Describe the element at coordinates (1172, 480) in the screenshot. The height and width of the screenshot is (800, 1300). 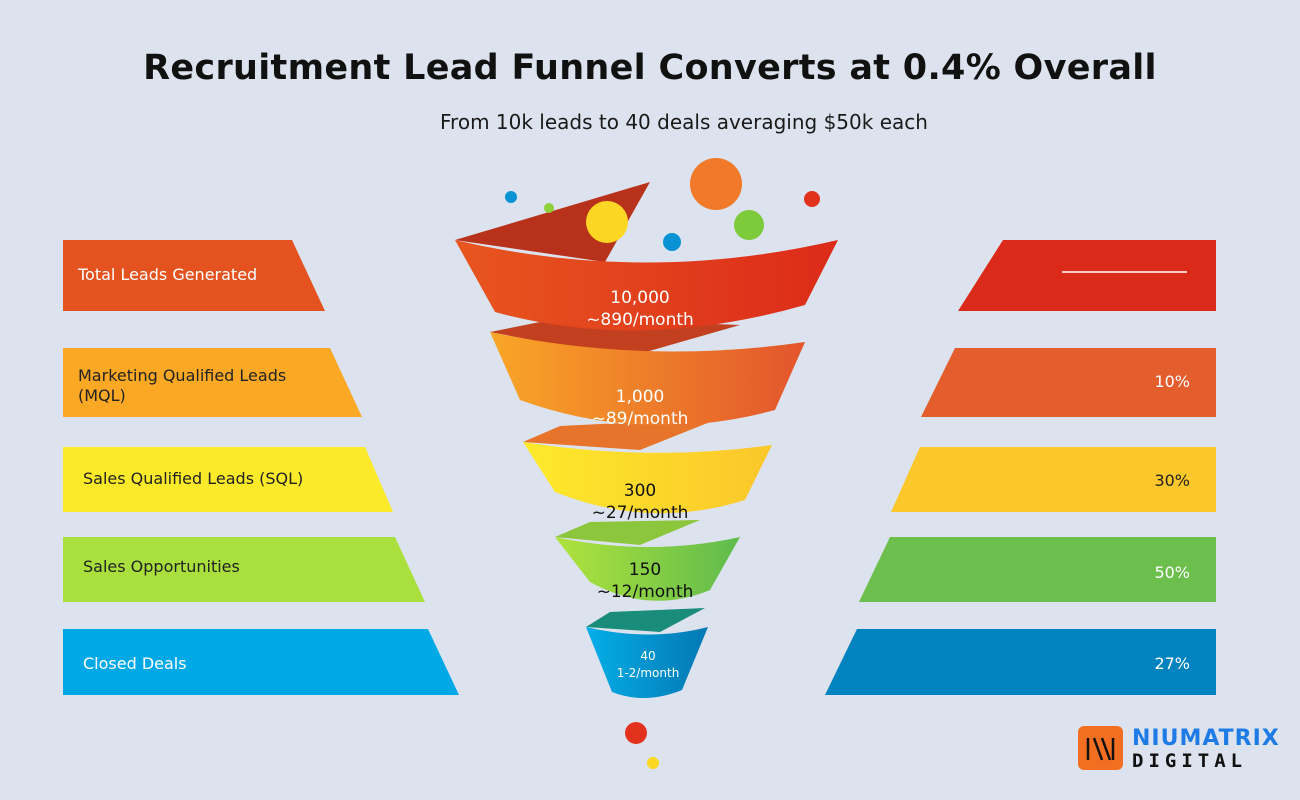
I see `conversion-3: 30%` at that location.